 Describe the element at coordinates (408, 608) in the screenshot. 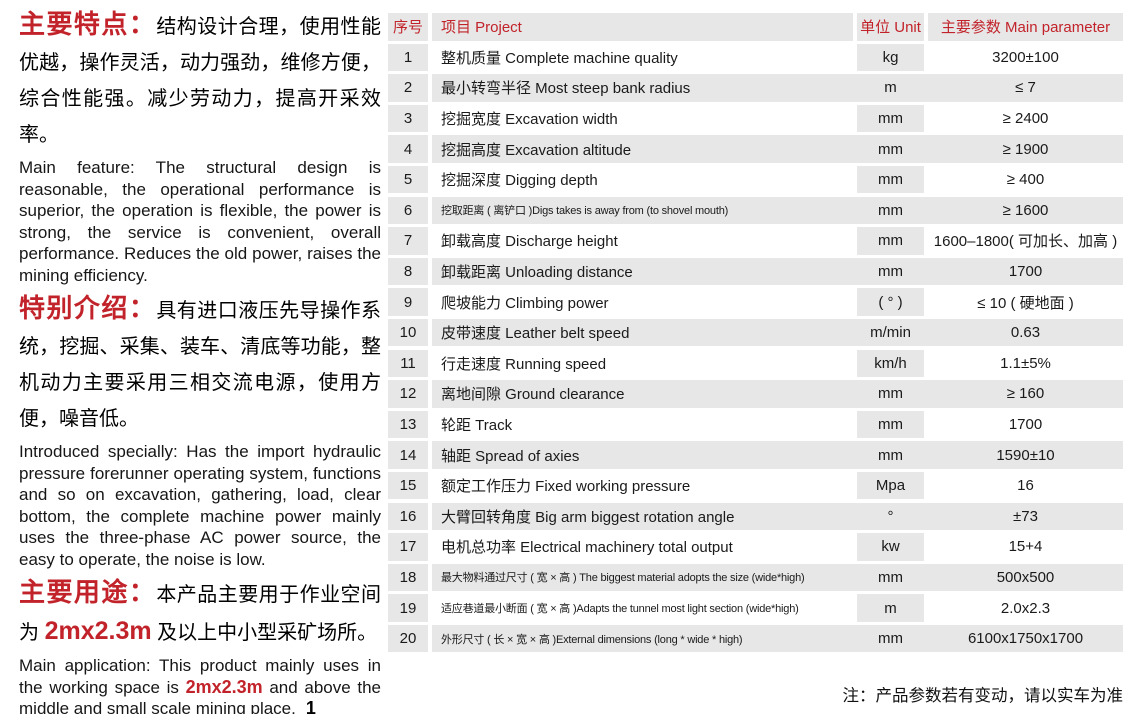

I see `row-number-cell: 19` at that location.